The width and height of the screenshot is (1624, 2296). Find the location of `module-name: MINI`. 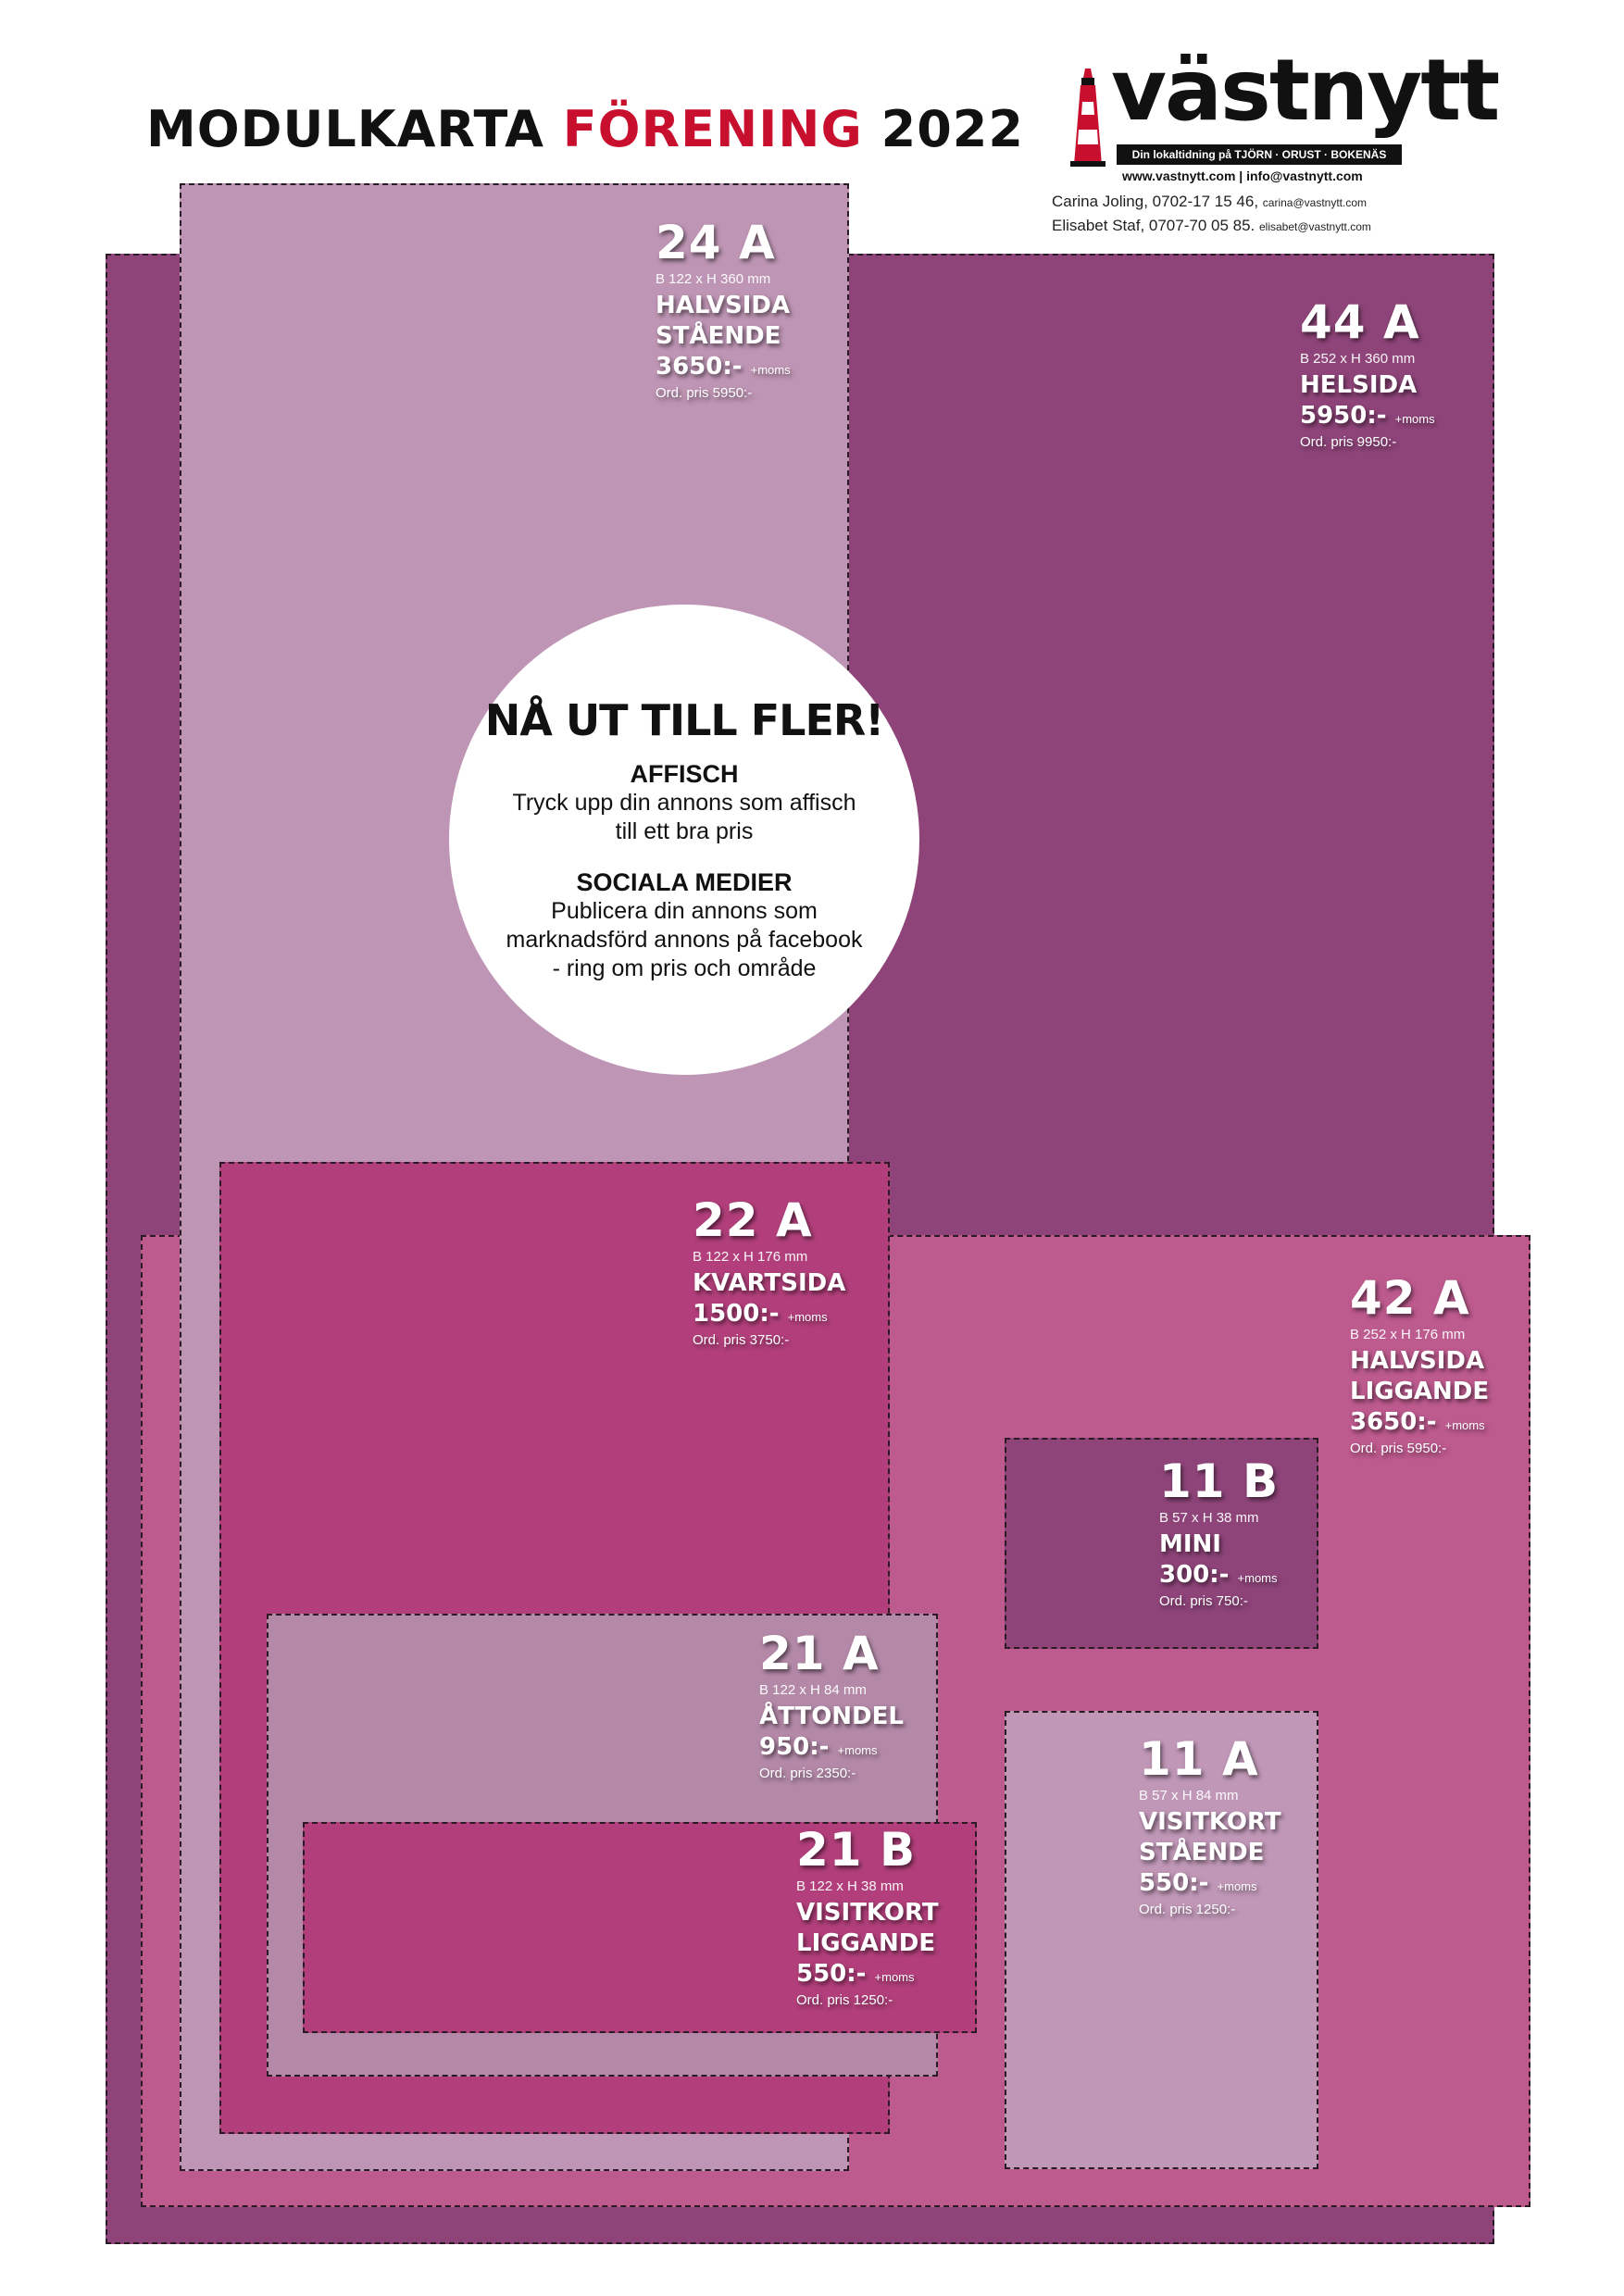

module-name: MINI is located at coordinates (1190, 1544).